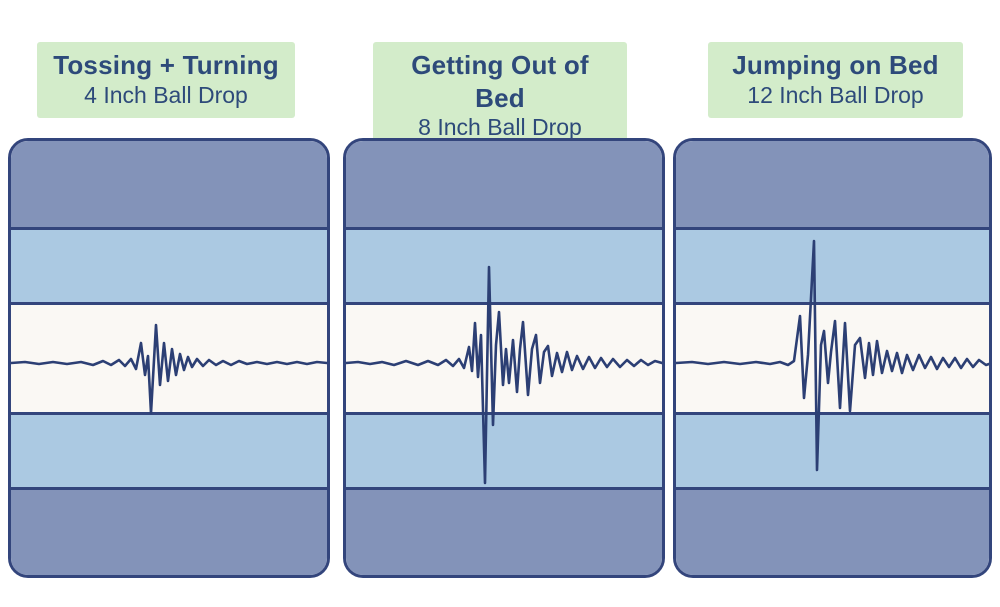 The image size is (1000, 607). I want to click on panel-subtitle: 8 Inch Ball Drop, so click(500, 127).